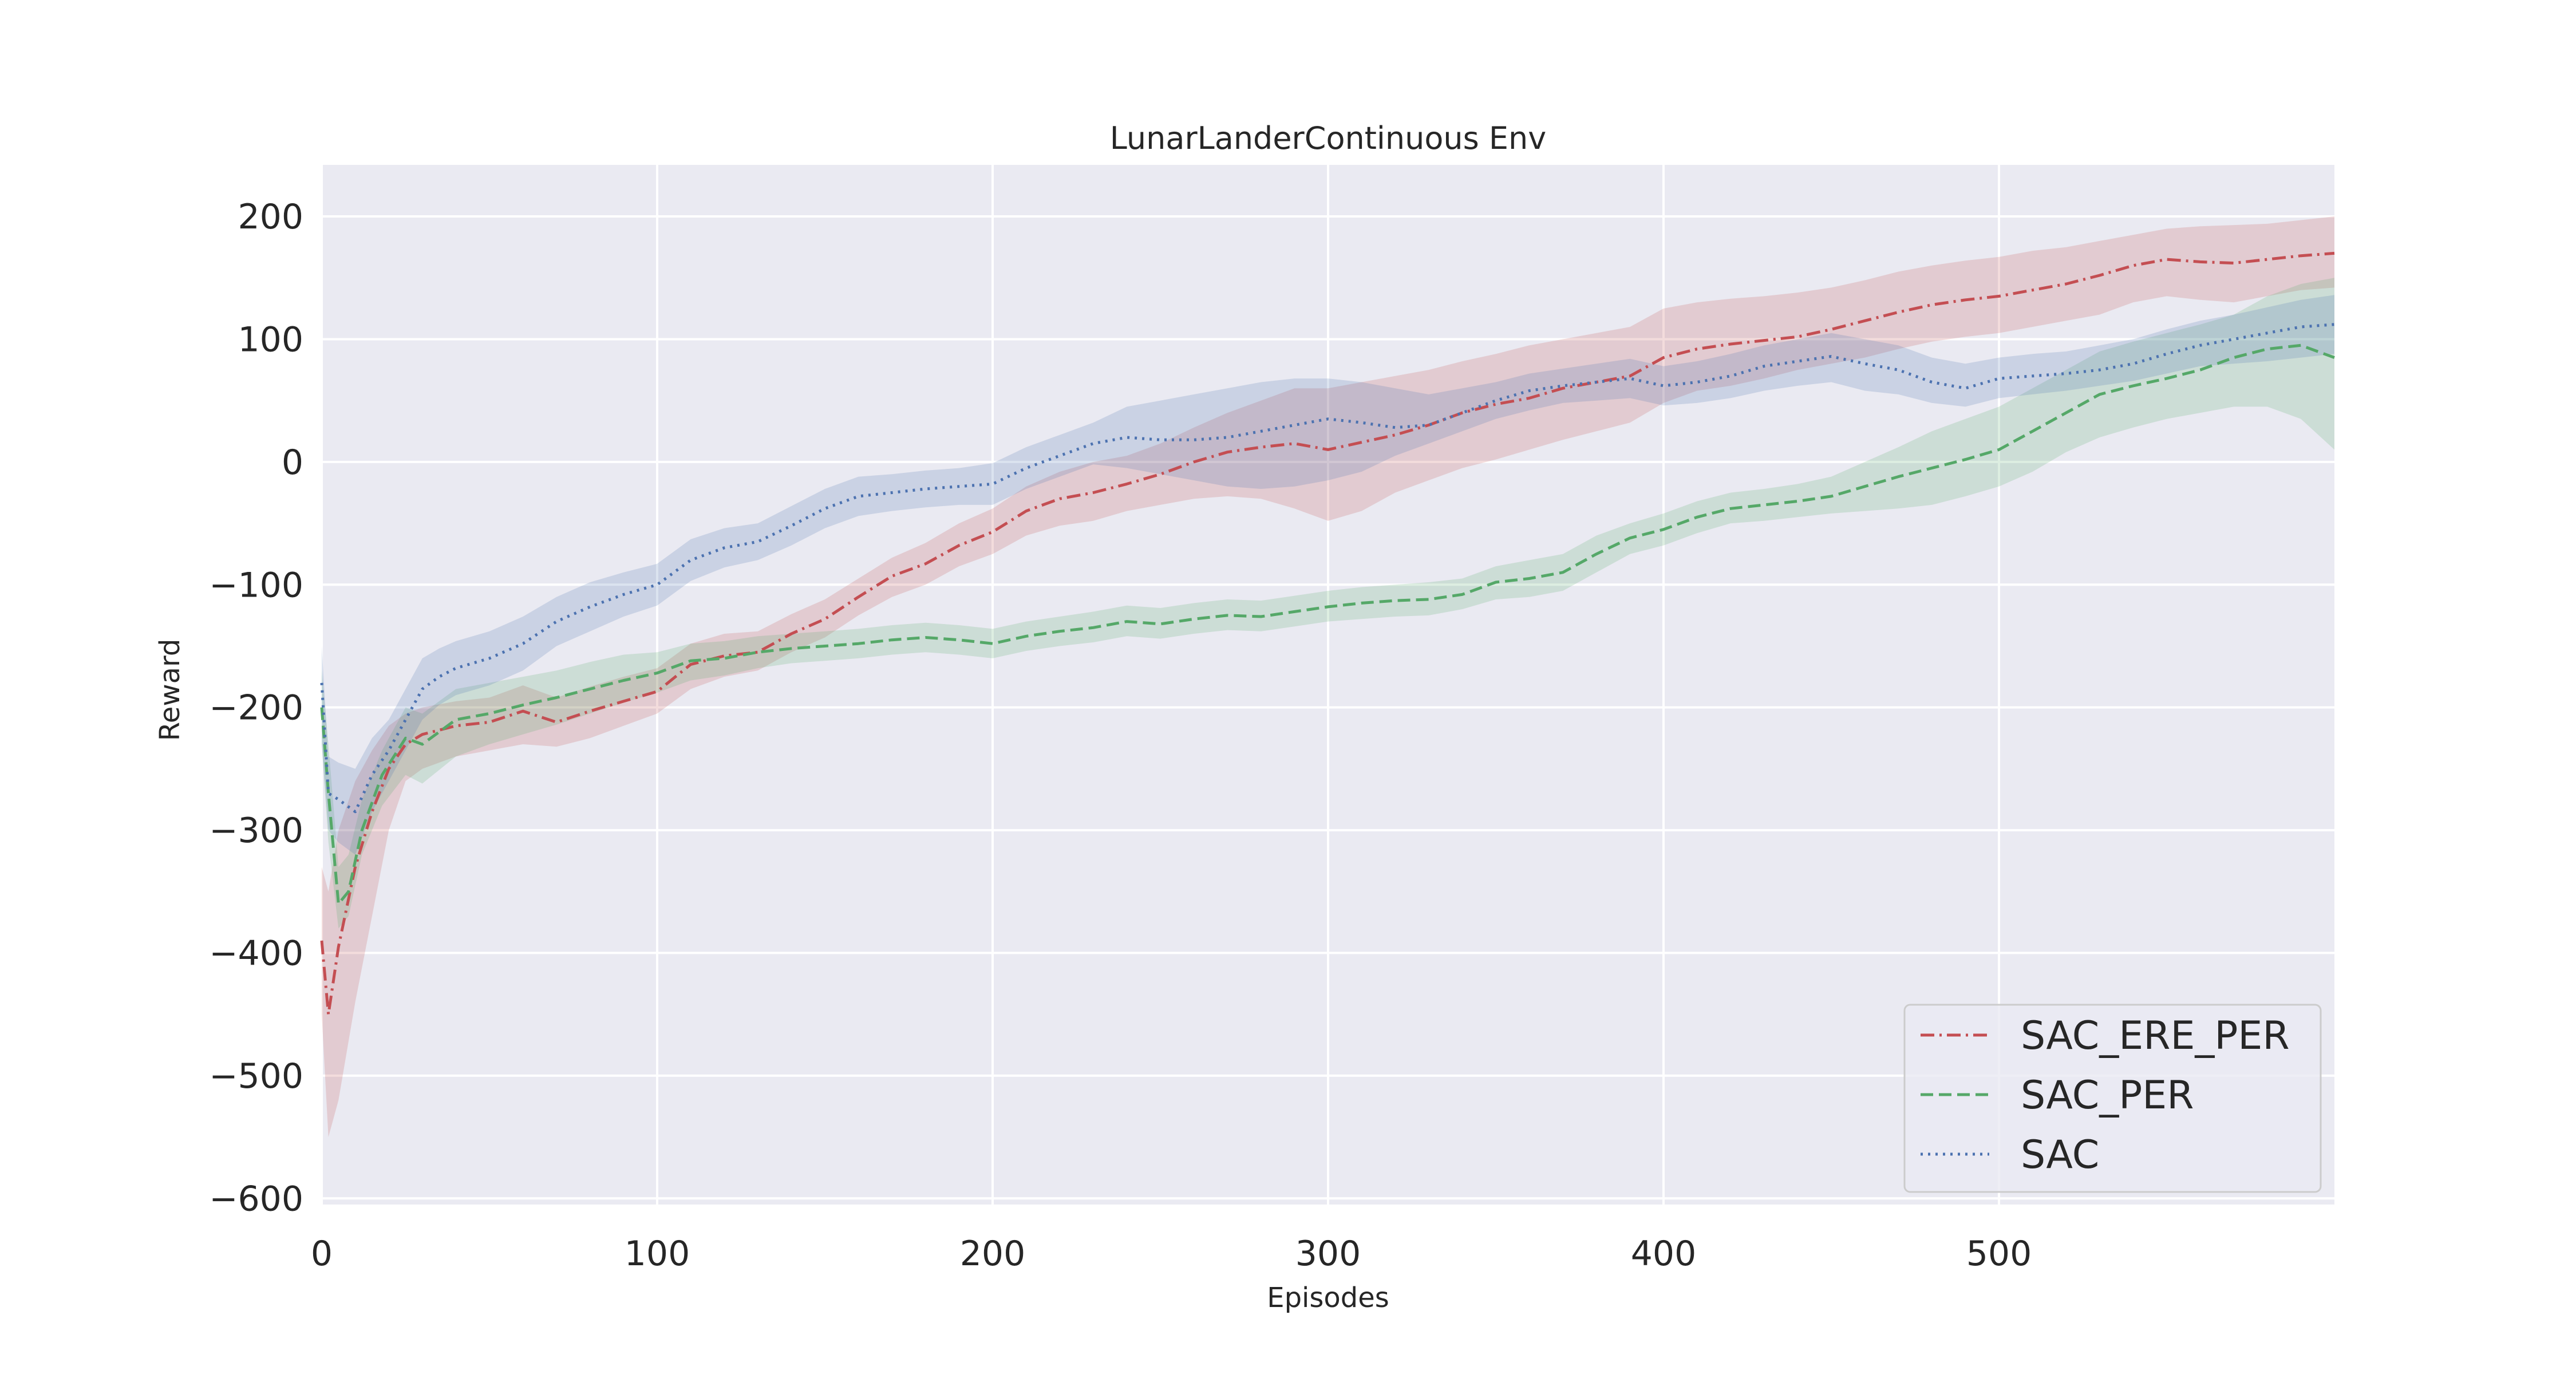  Describe the element at coordinates (256, 585) in the screenshot. I see `y-tick-label: −100` at that location.